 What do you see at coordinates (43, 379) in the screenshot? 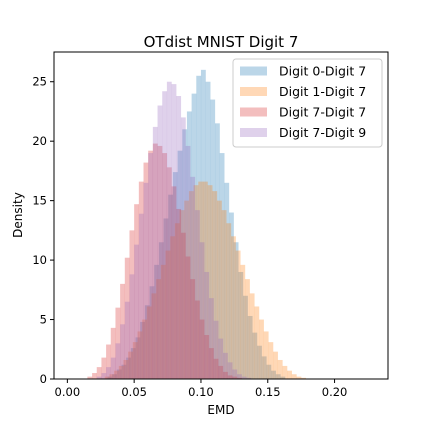
I see `y-tick-label: 0` at bounding box center [43, 379].